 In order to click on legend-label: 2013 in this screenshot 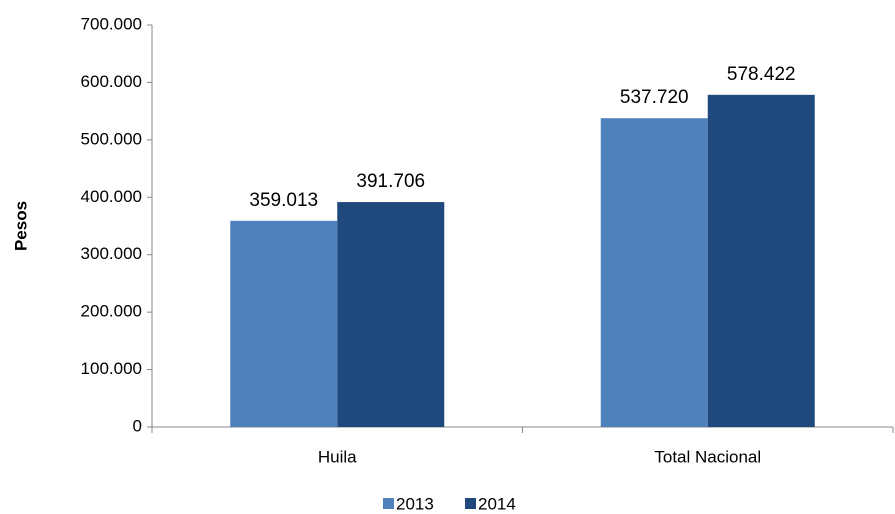, I will do `click(415, 503)`.